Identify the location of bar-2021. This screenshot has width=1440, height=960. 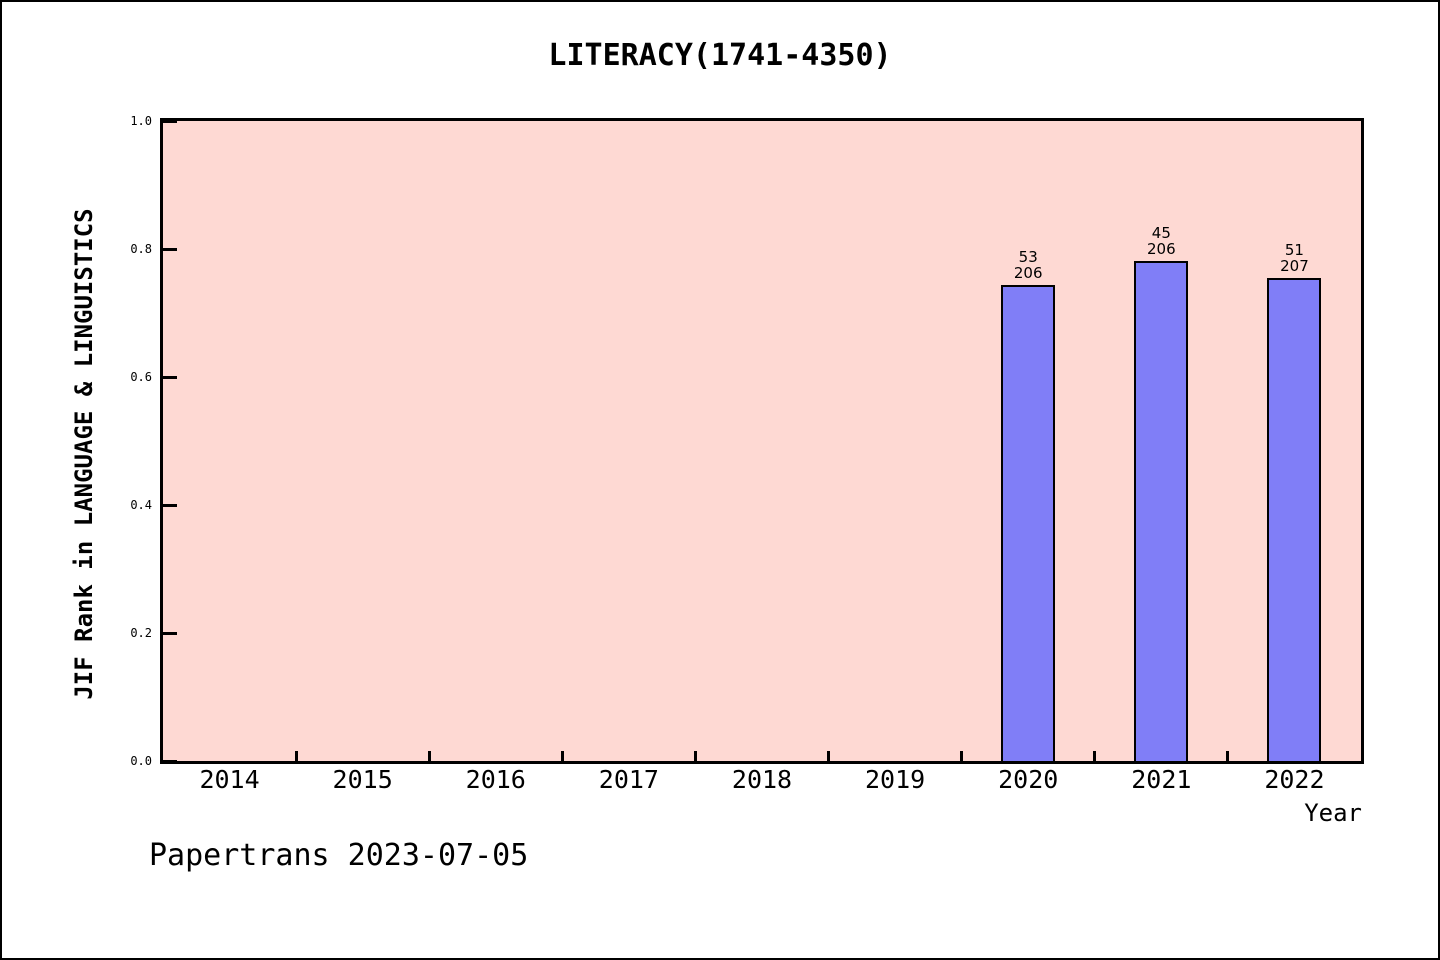
(1161, 510).